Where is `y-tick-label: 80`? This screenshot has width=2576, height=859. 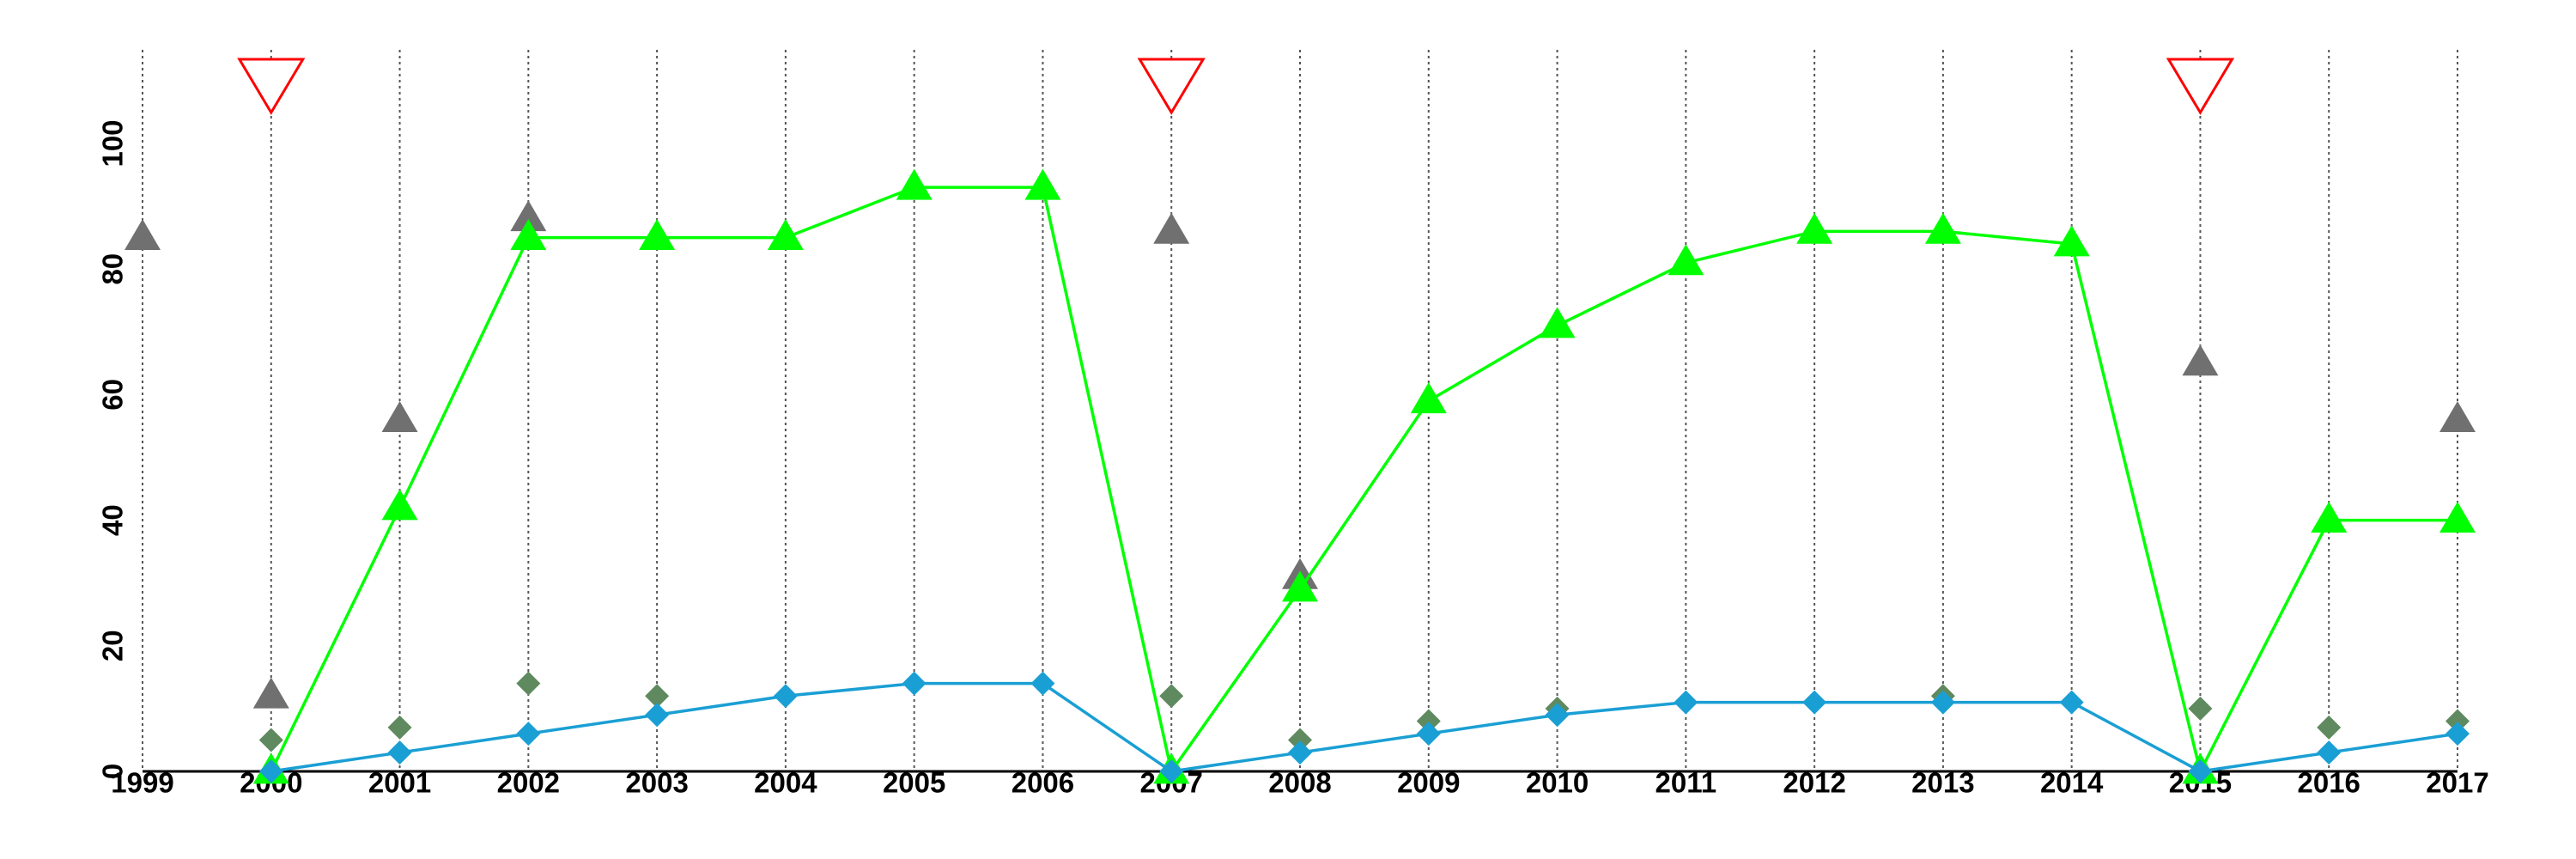
y-tick-label: 80 is located at coordinates (113, 269).